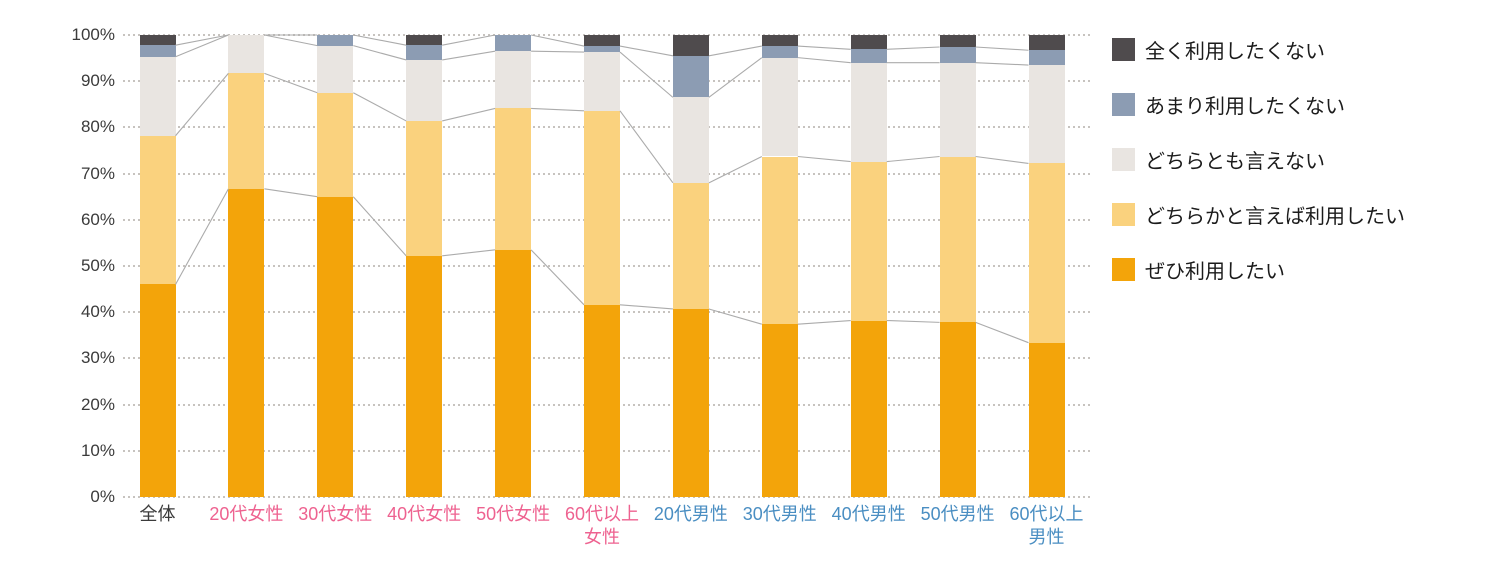 The width and height of the screenshot is (1500, 576). What do you see at coordinates (1235, 52) in the screenshot?
I see `legend-label: 全く利用したくない` at bounding box center [1235, 52].